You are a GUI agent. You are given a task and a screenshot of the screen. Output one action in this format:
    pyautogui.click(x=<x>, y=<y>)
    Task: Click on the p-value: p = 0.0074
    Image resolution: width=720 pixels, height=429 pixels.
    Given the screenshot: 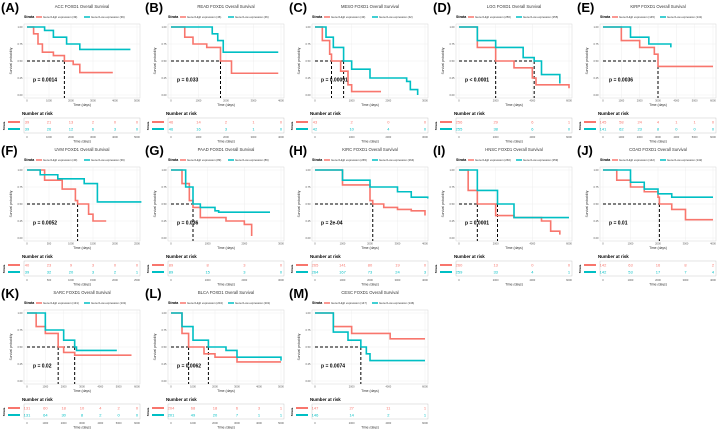 What is the action you would take?
    pyautogui.click(x=333, y=366)
    